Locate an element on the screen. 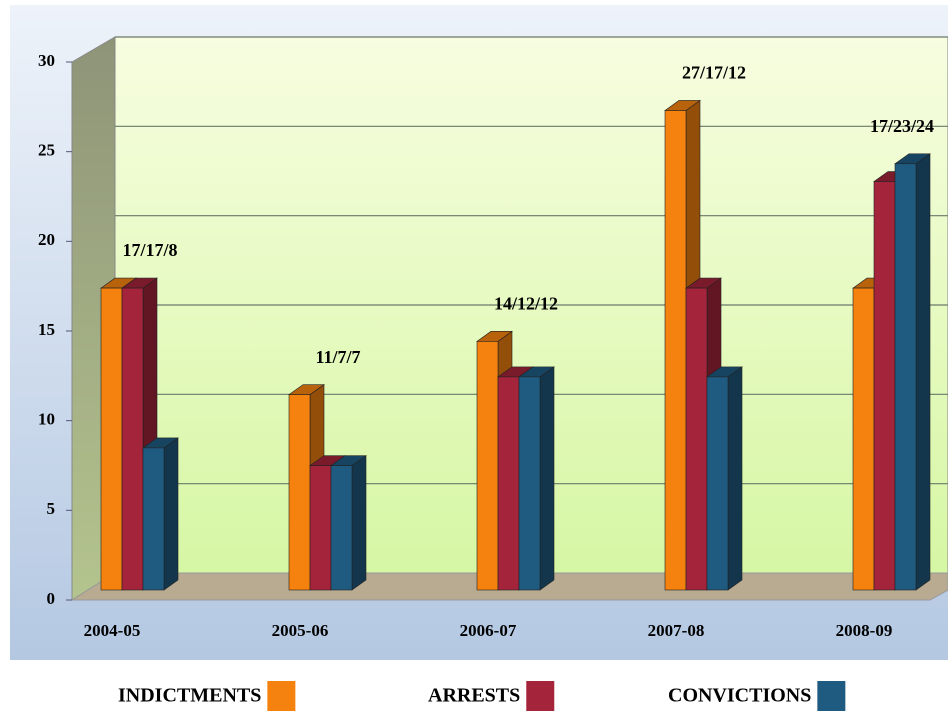 This screenshot has height=720, width=948. x-tick-label: 2004-05 is located at coordinates (112, 630).